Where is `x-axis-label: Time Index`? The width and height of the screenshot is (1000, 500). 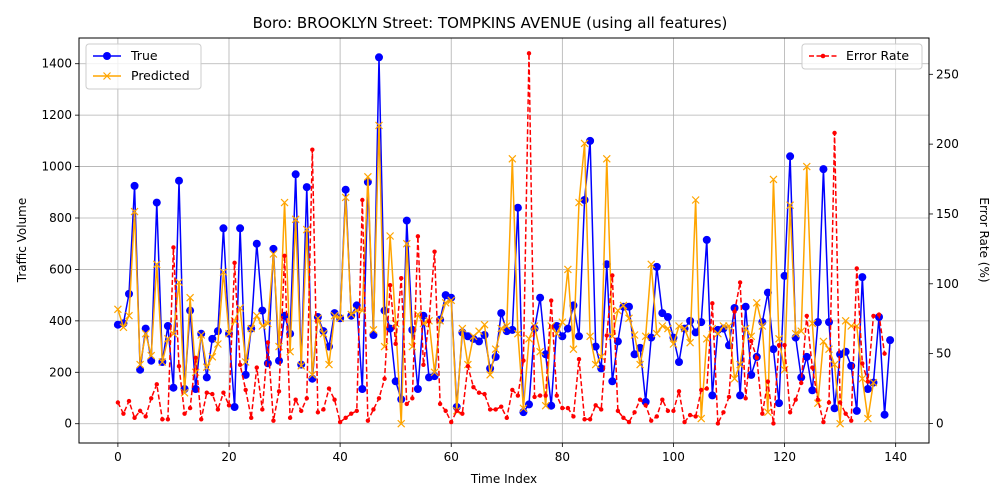 x-axis-label: Time Index is located at coordinates (503, 479).